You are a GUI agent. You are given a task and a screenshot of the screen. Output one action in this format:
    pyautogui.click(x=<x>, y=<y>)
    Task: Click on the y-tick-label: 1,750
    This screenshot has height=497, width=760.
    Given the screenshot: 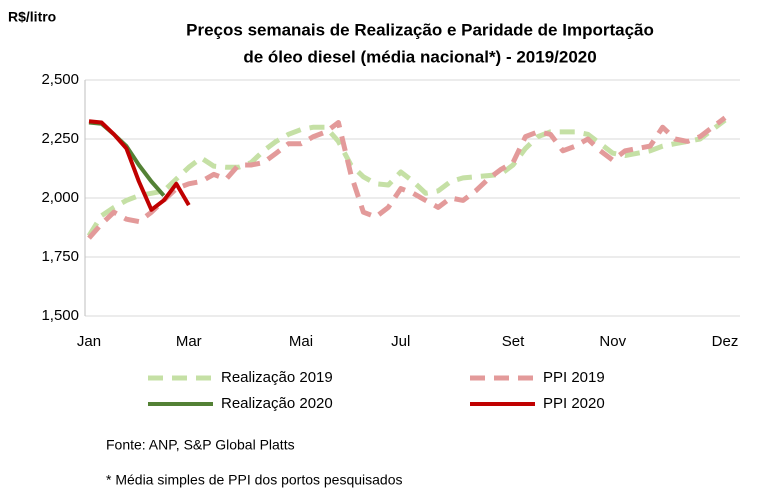 What is the action you would take?
    pyautogui.click(x=60, y=256)
    